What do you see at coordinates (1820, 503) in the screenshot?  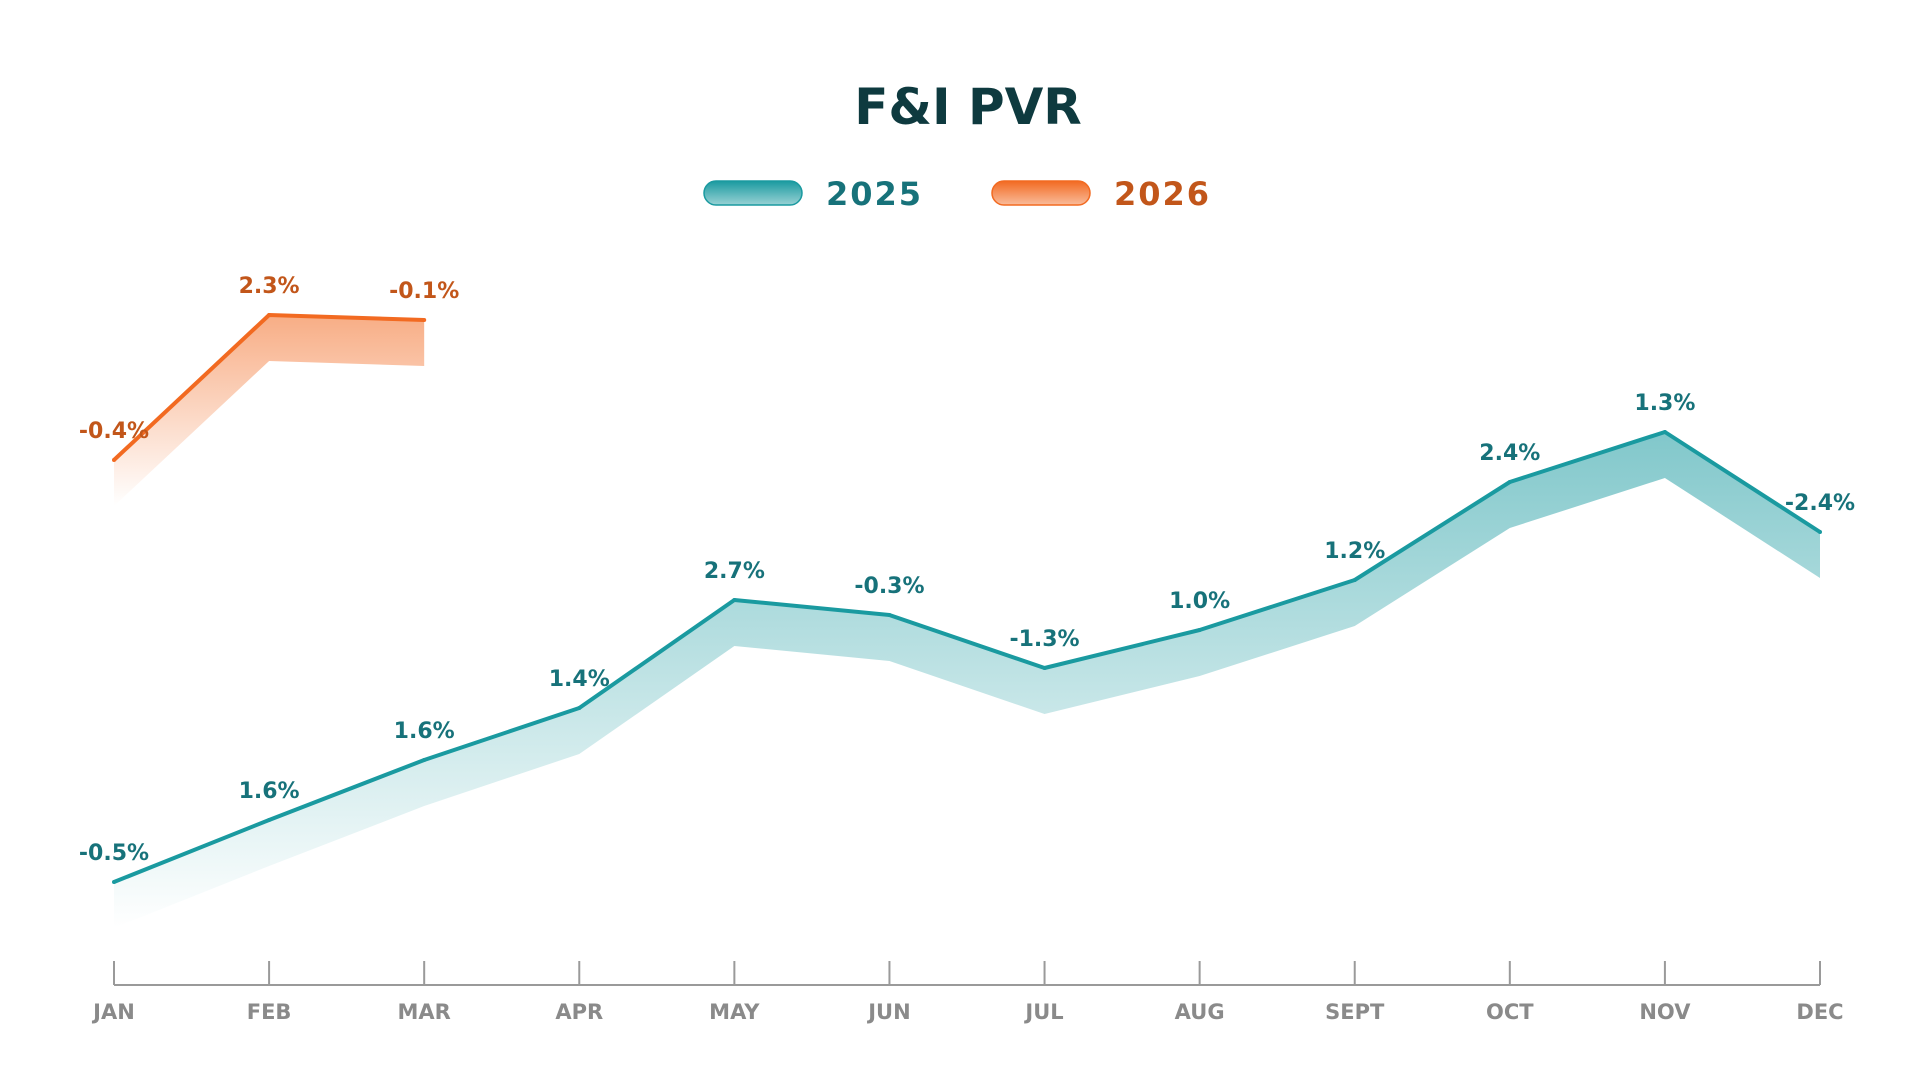 I see `data-label: -2.4%` at bounding box center [1820, 503].